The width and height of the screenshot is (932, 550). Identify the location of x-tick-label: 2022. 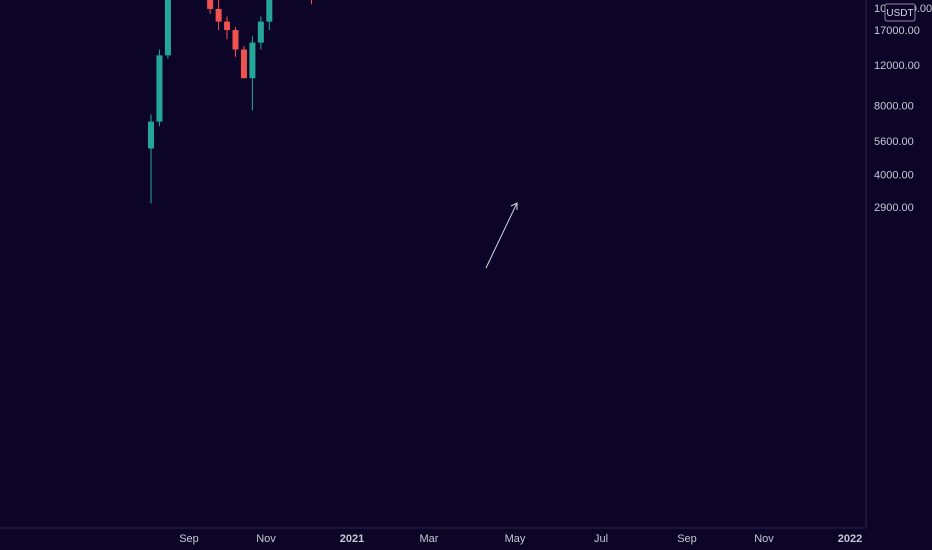
(850, 539).